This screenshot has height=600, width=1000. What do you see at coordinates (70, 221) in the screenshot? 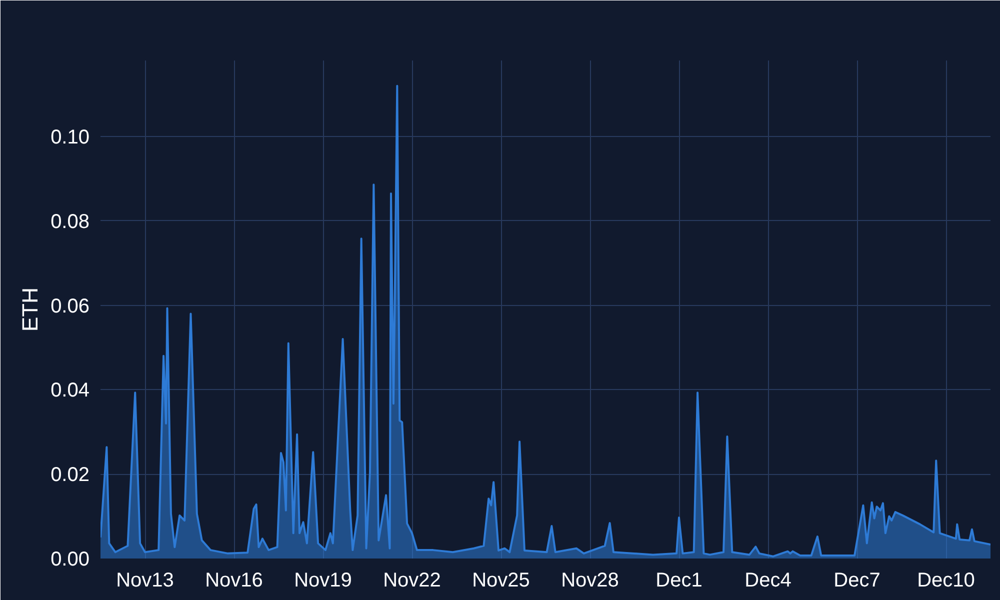
I see `y-tick-label: 0.08` at bounding box center [70, 221].